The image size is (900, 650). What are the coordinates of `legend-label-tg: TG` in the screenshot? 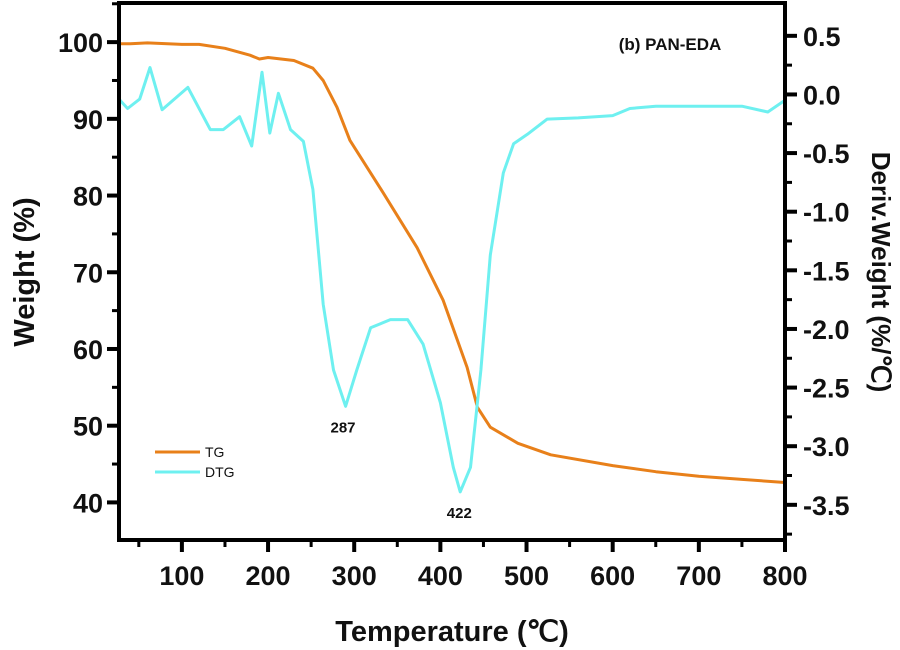 It's located at (214, 452).